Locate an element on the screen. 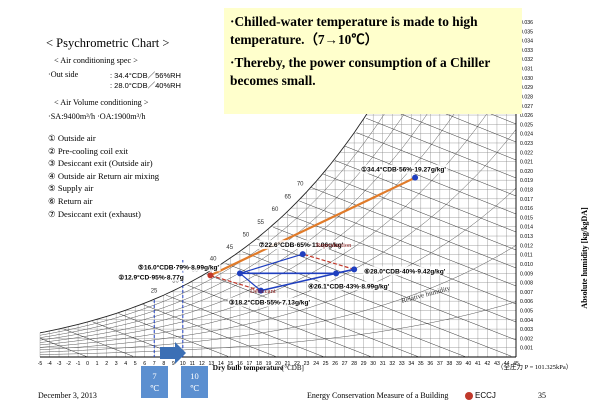 The image size is (600, 415). x-tick-label: 10 is located at coordinates (183, 364).